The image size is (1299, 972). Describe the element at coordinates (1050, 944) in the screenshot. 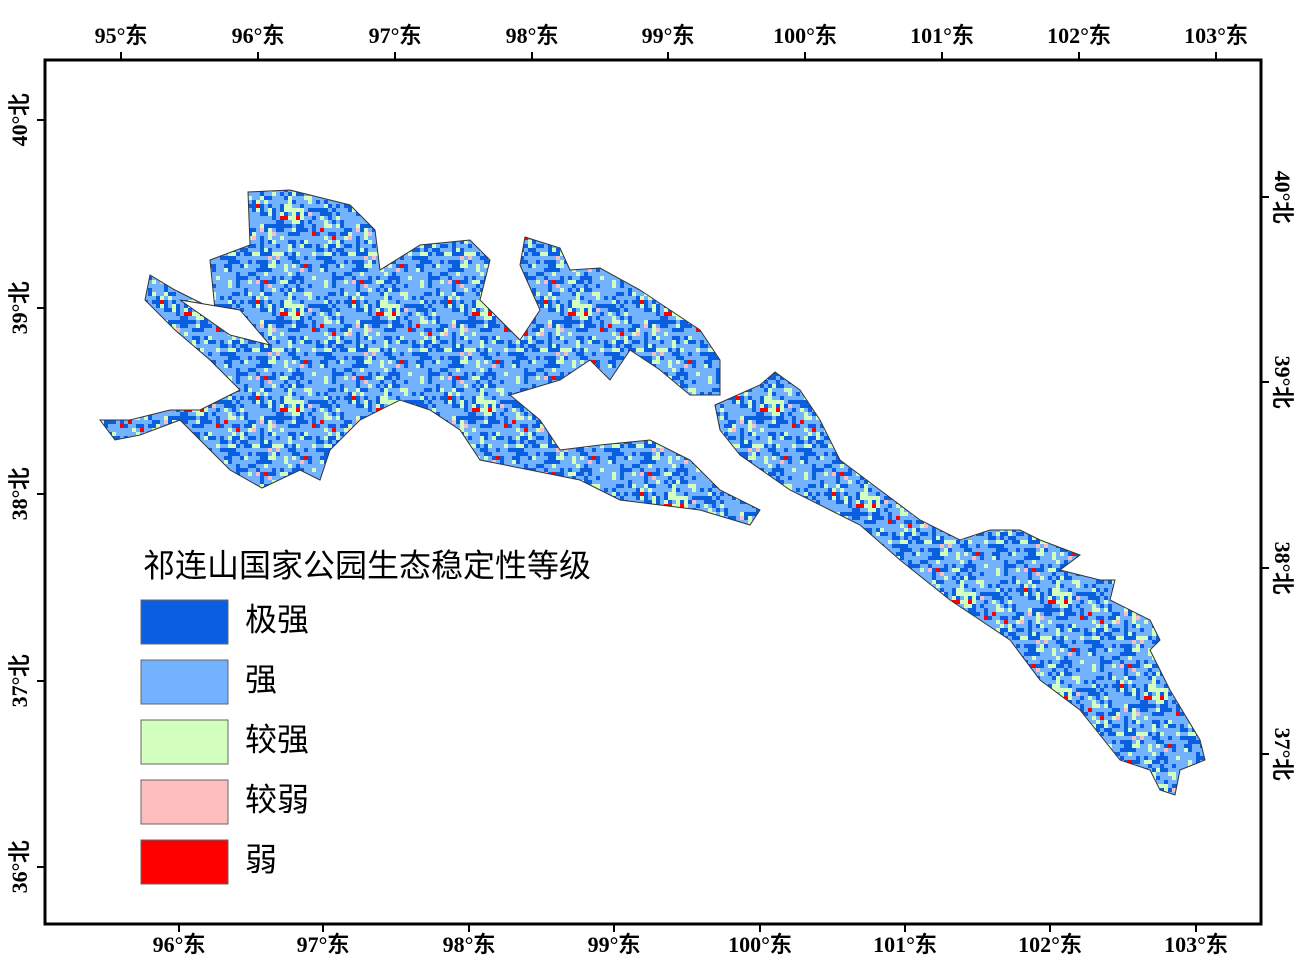

I see `bottom-tick-label: 102°东` at that location.